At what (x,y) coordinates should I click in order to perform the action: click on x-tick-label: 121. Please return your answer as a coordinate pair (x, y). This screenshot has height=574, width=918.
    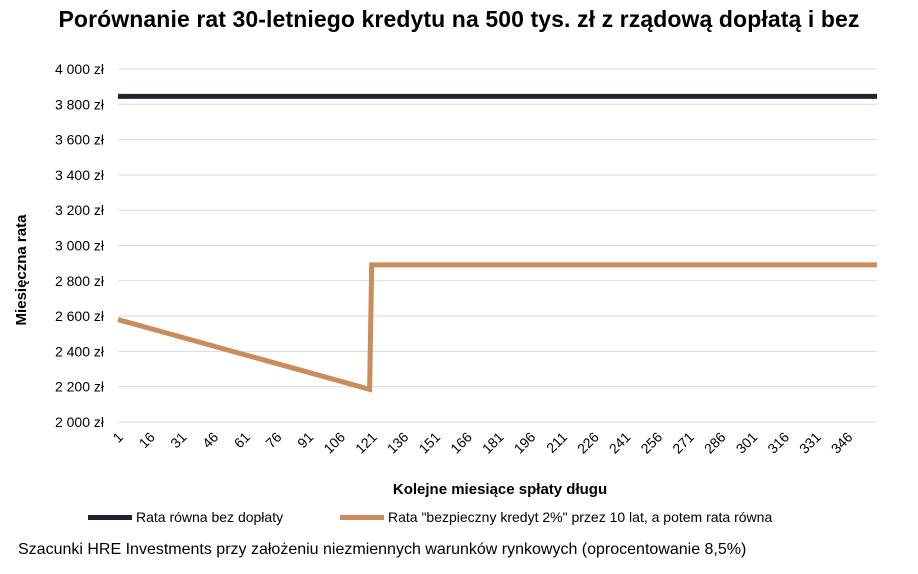
    Looking at the image, I should click on (366, 443).